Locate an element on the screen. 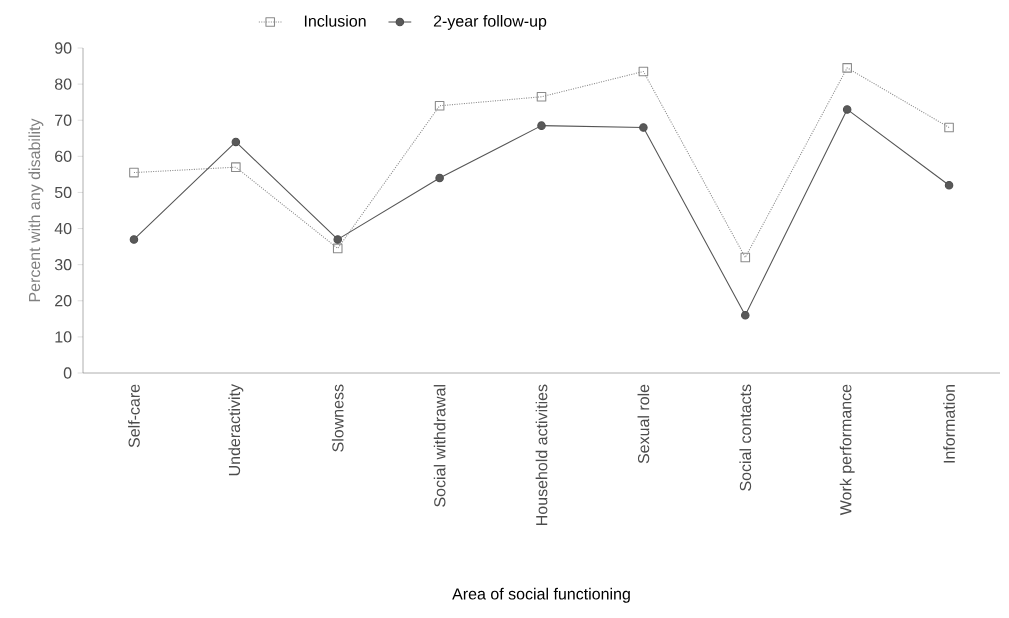  x-tick-label: Underactivity is located at coordinates (236, 429).